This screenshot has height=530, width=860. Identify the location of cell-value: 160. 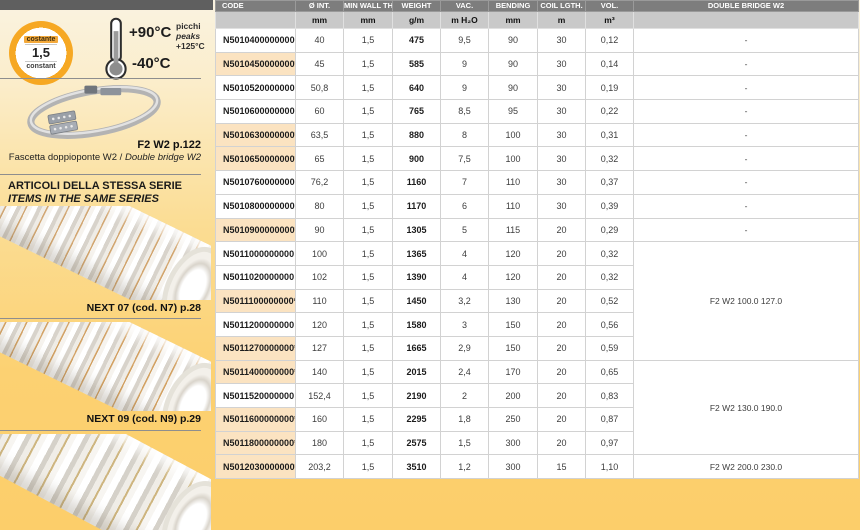
(319, 419).